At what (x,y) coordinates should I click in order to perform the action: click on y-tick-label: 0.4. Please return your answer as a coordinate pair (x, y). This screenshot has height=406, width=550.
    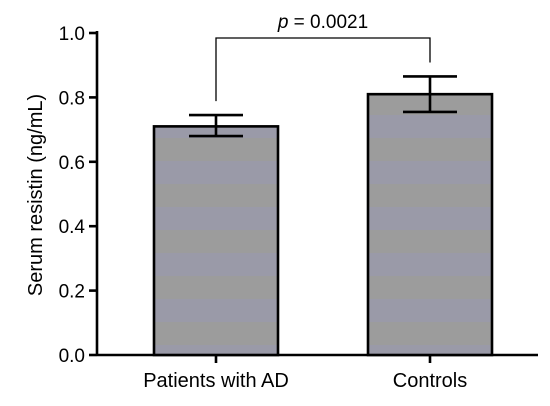
    Looking at the image, I should click on (72, 227).